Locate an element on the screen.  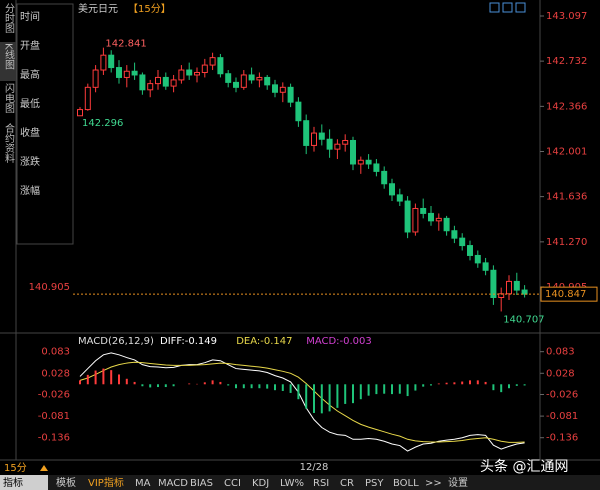
sidebar-tab: 合约资料 is located at coordinates (9, 143).